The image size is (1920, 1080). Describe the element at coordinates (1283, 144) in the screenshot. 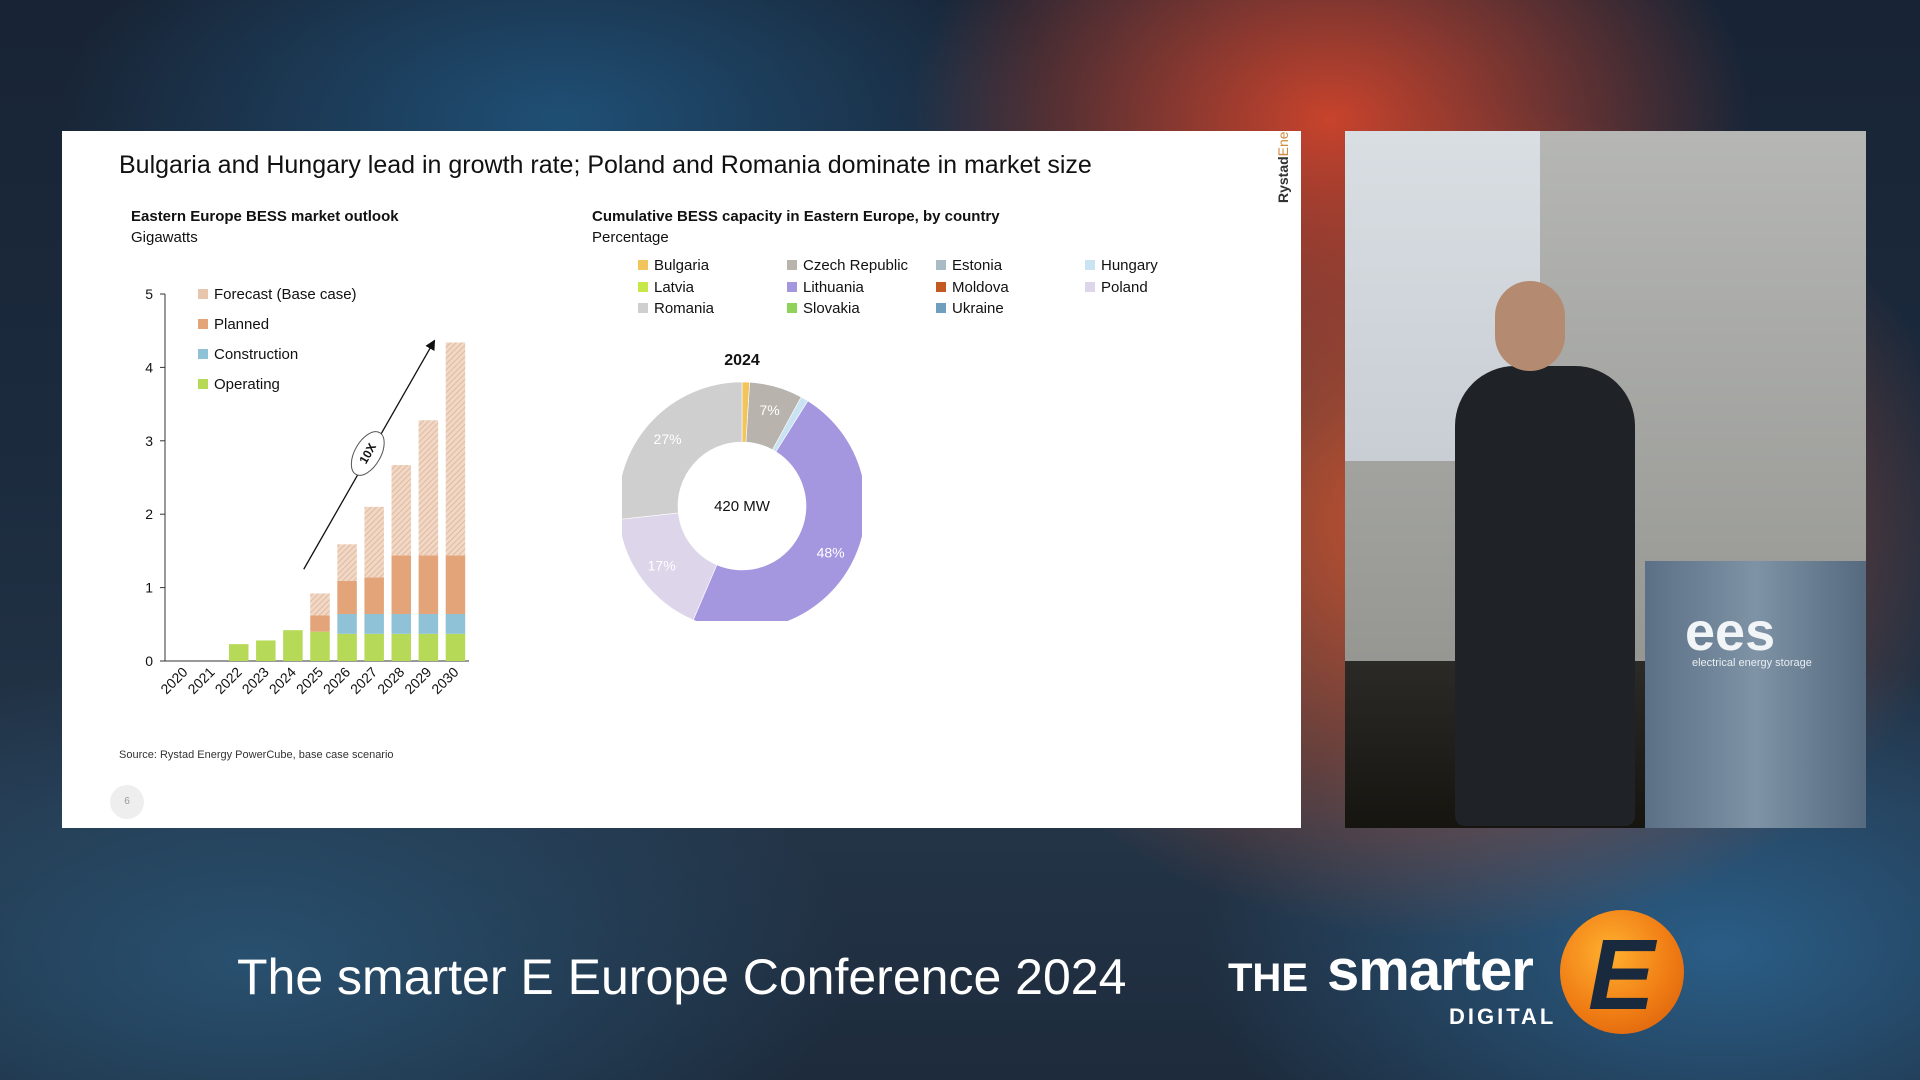

I see `brand-name-part2: Energy` at that location.